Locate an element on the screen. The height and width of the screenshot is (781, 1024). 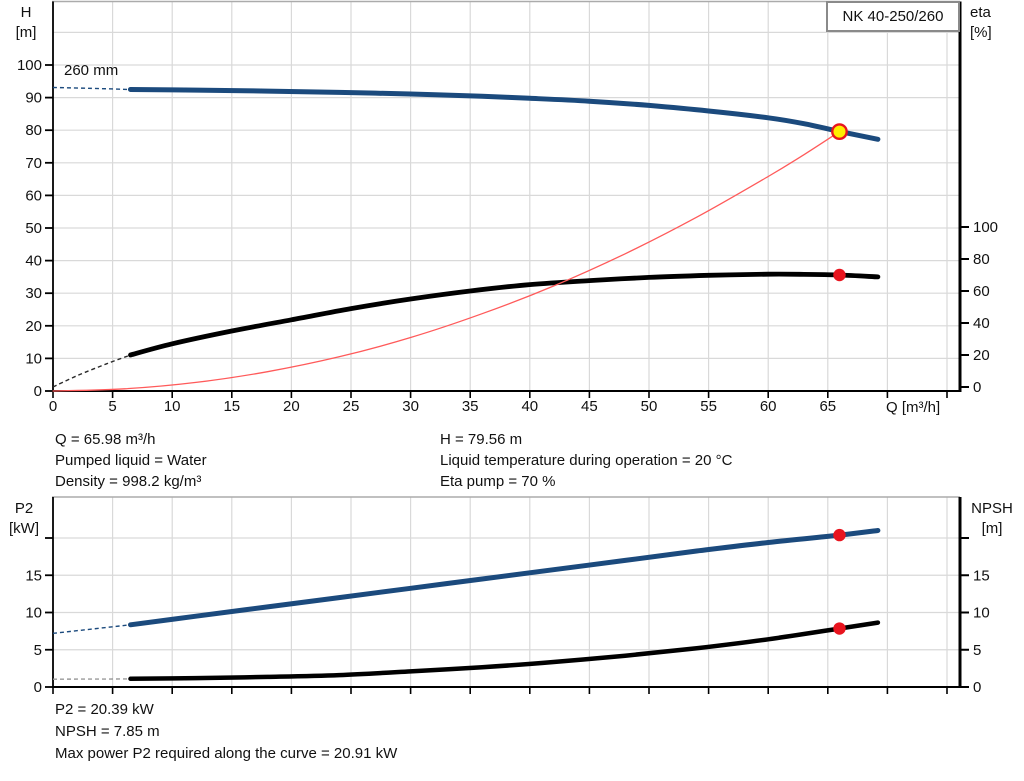
eta-axis-title: eta [%] is located at coordinates (995, 23).